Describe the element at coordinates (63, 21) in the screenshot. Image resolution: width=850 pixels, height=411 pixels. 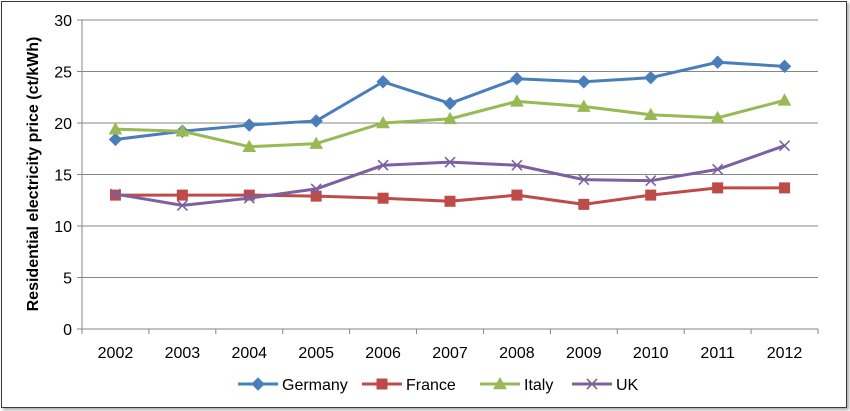
I see `y-tick-label: 30` at that location.